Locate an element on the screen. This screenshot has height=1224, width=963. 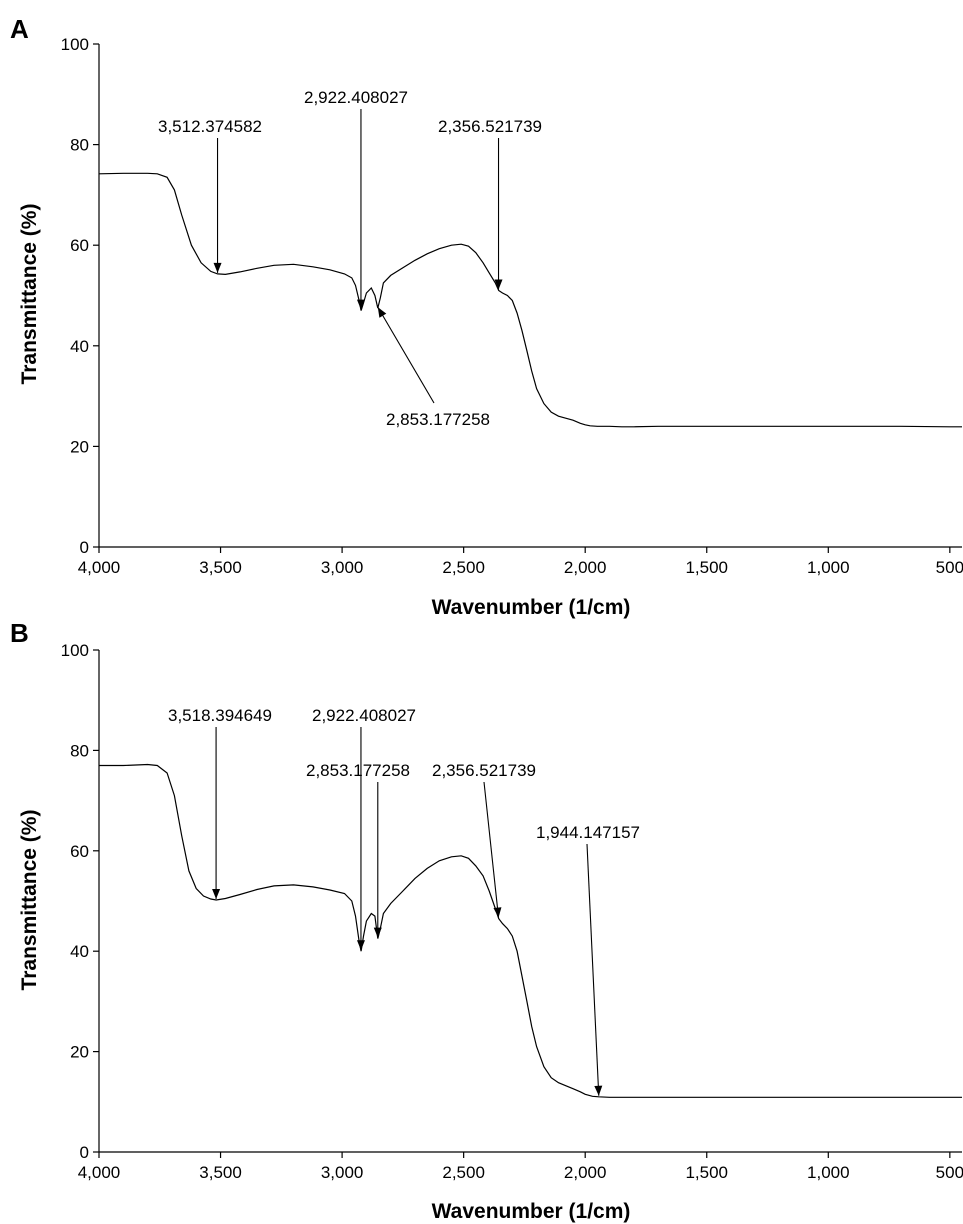
panel-b-x-tick-label: 1,000 is located at coordinates (828, 1172).